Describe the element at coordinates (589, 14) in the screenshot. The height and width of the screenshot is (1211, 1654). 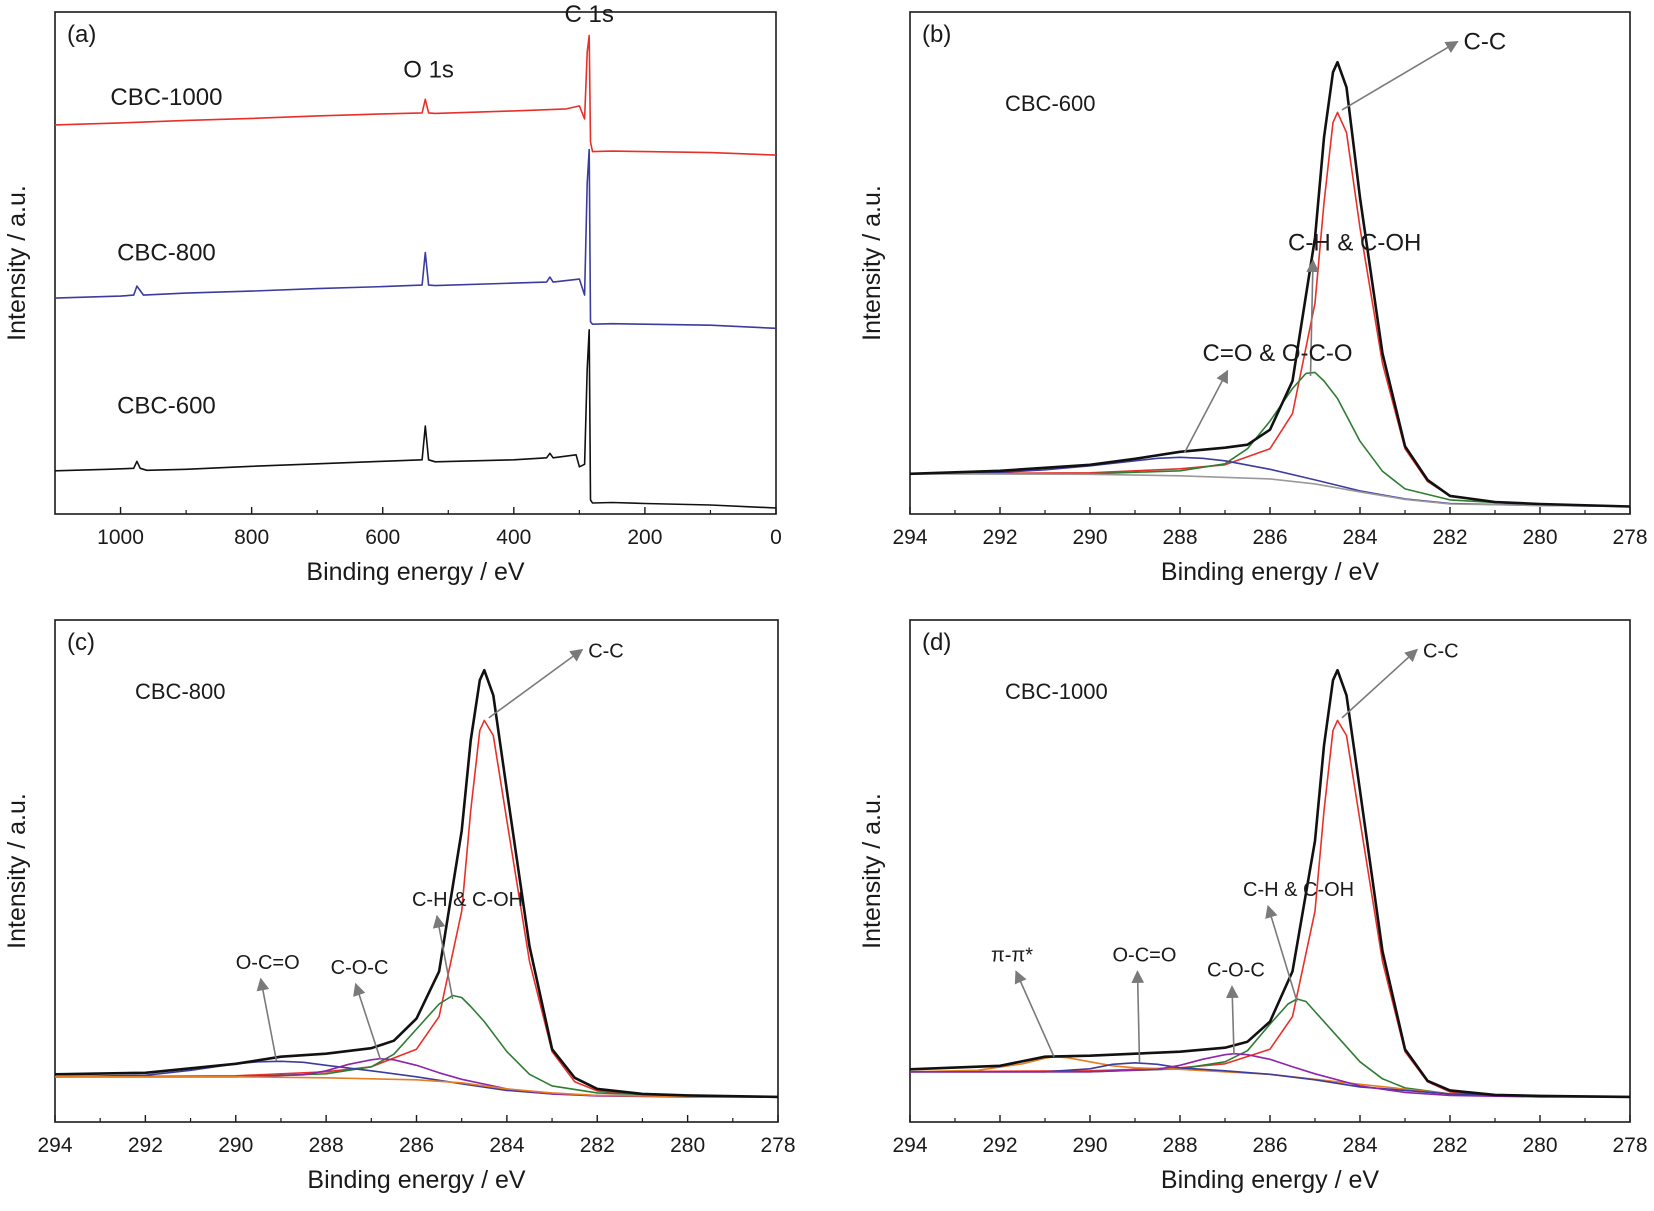
I see `annotation-c-1s: C 1s` at that location.